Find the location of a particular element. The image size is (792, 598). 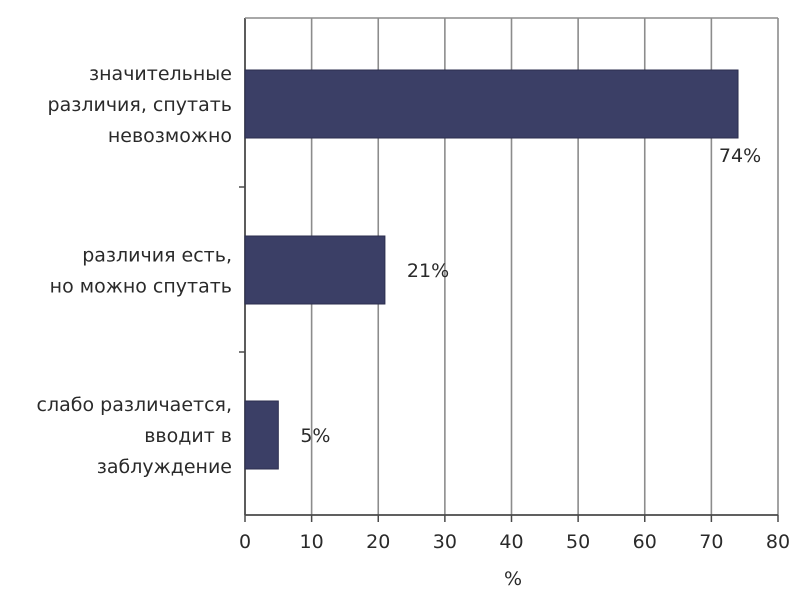

value-label: 74% is located at coordinates (740, 156).